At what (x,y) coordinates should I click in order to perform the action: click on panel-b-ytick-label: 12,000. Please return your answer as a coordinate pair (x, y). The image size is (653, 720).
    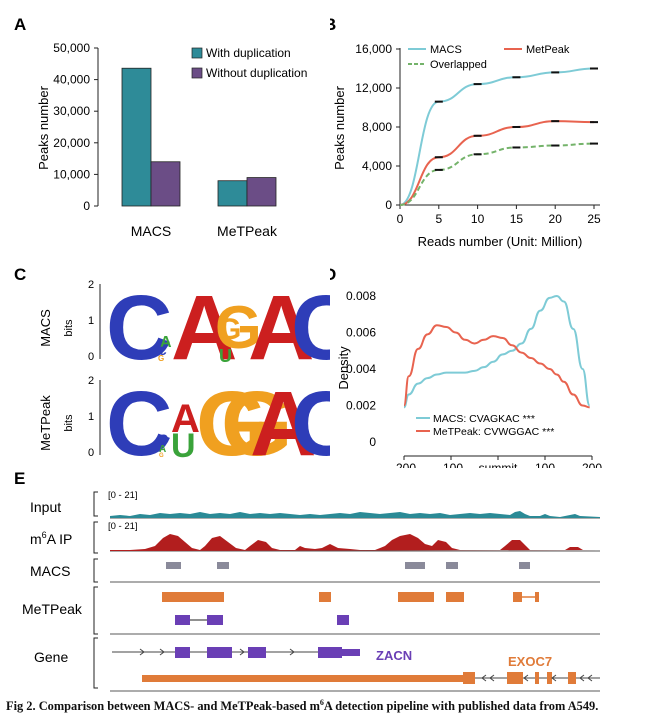
    Looking at the image, I should click on (373, 88).